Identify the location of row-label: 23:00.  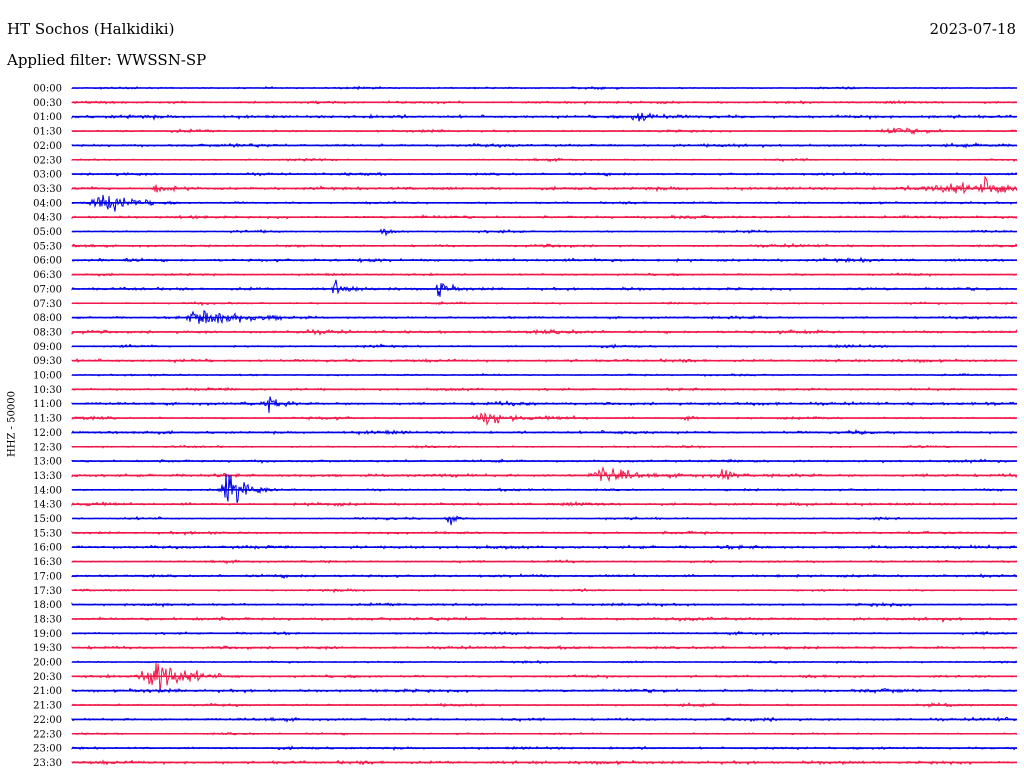
(47, 749).